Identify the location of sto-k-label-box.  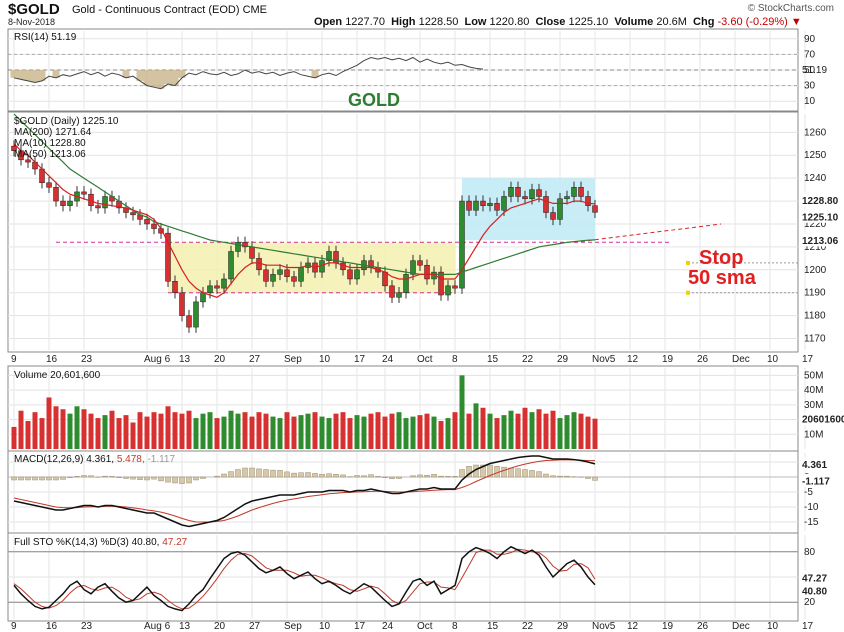
(821, 591).